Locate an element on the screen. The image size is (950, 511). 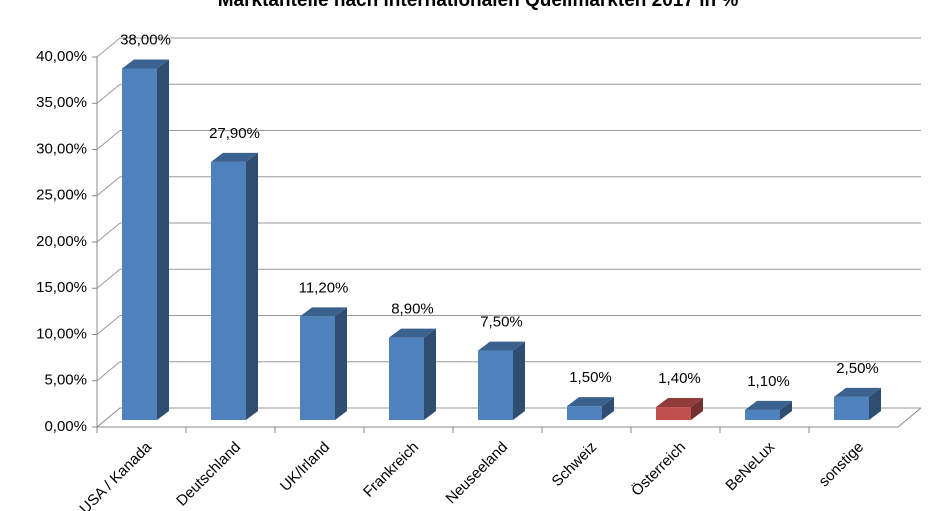
value-label: 1,10% is located at coordinates (768, 381).